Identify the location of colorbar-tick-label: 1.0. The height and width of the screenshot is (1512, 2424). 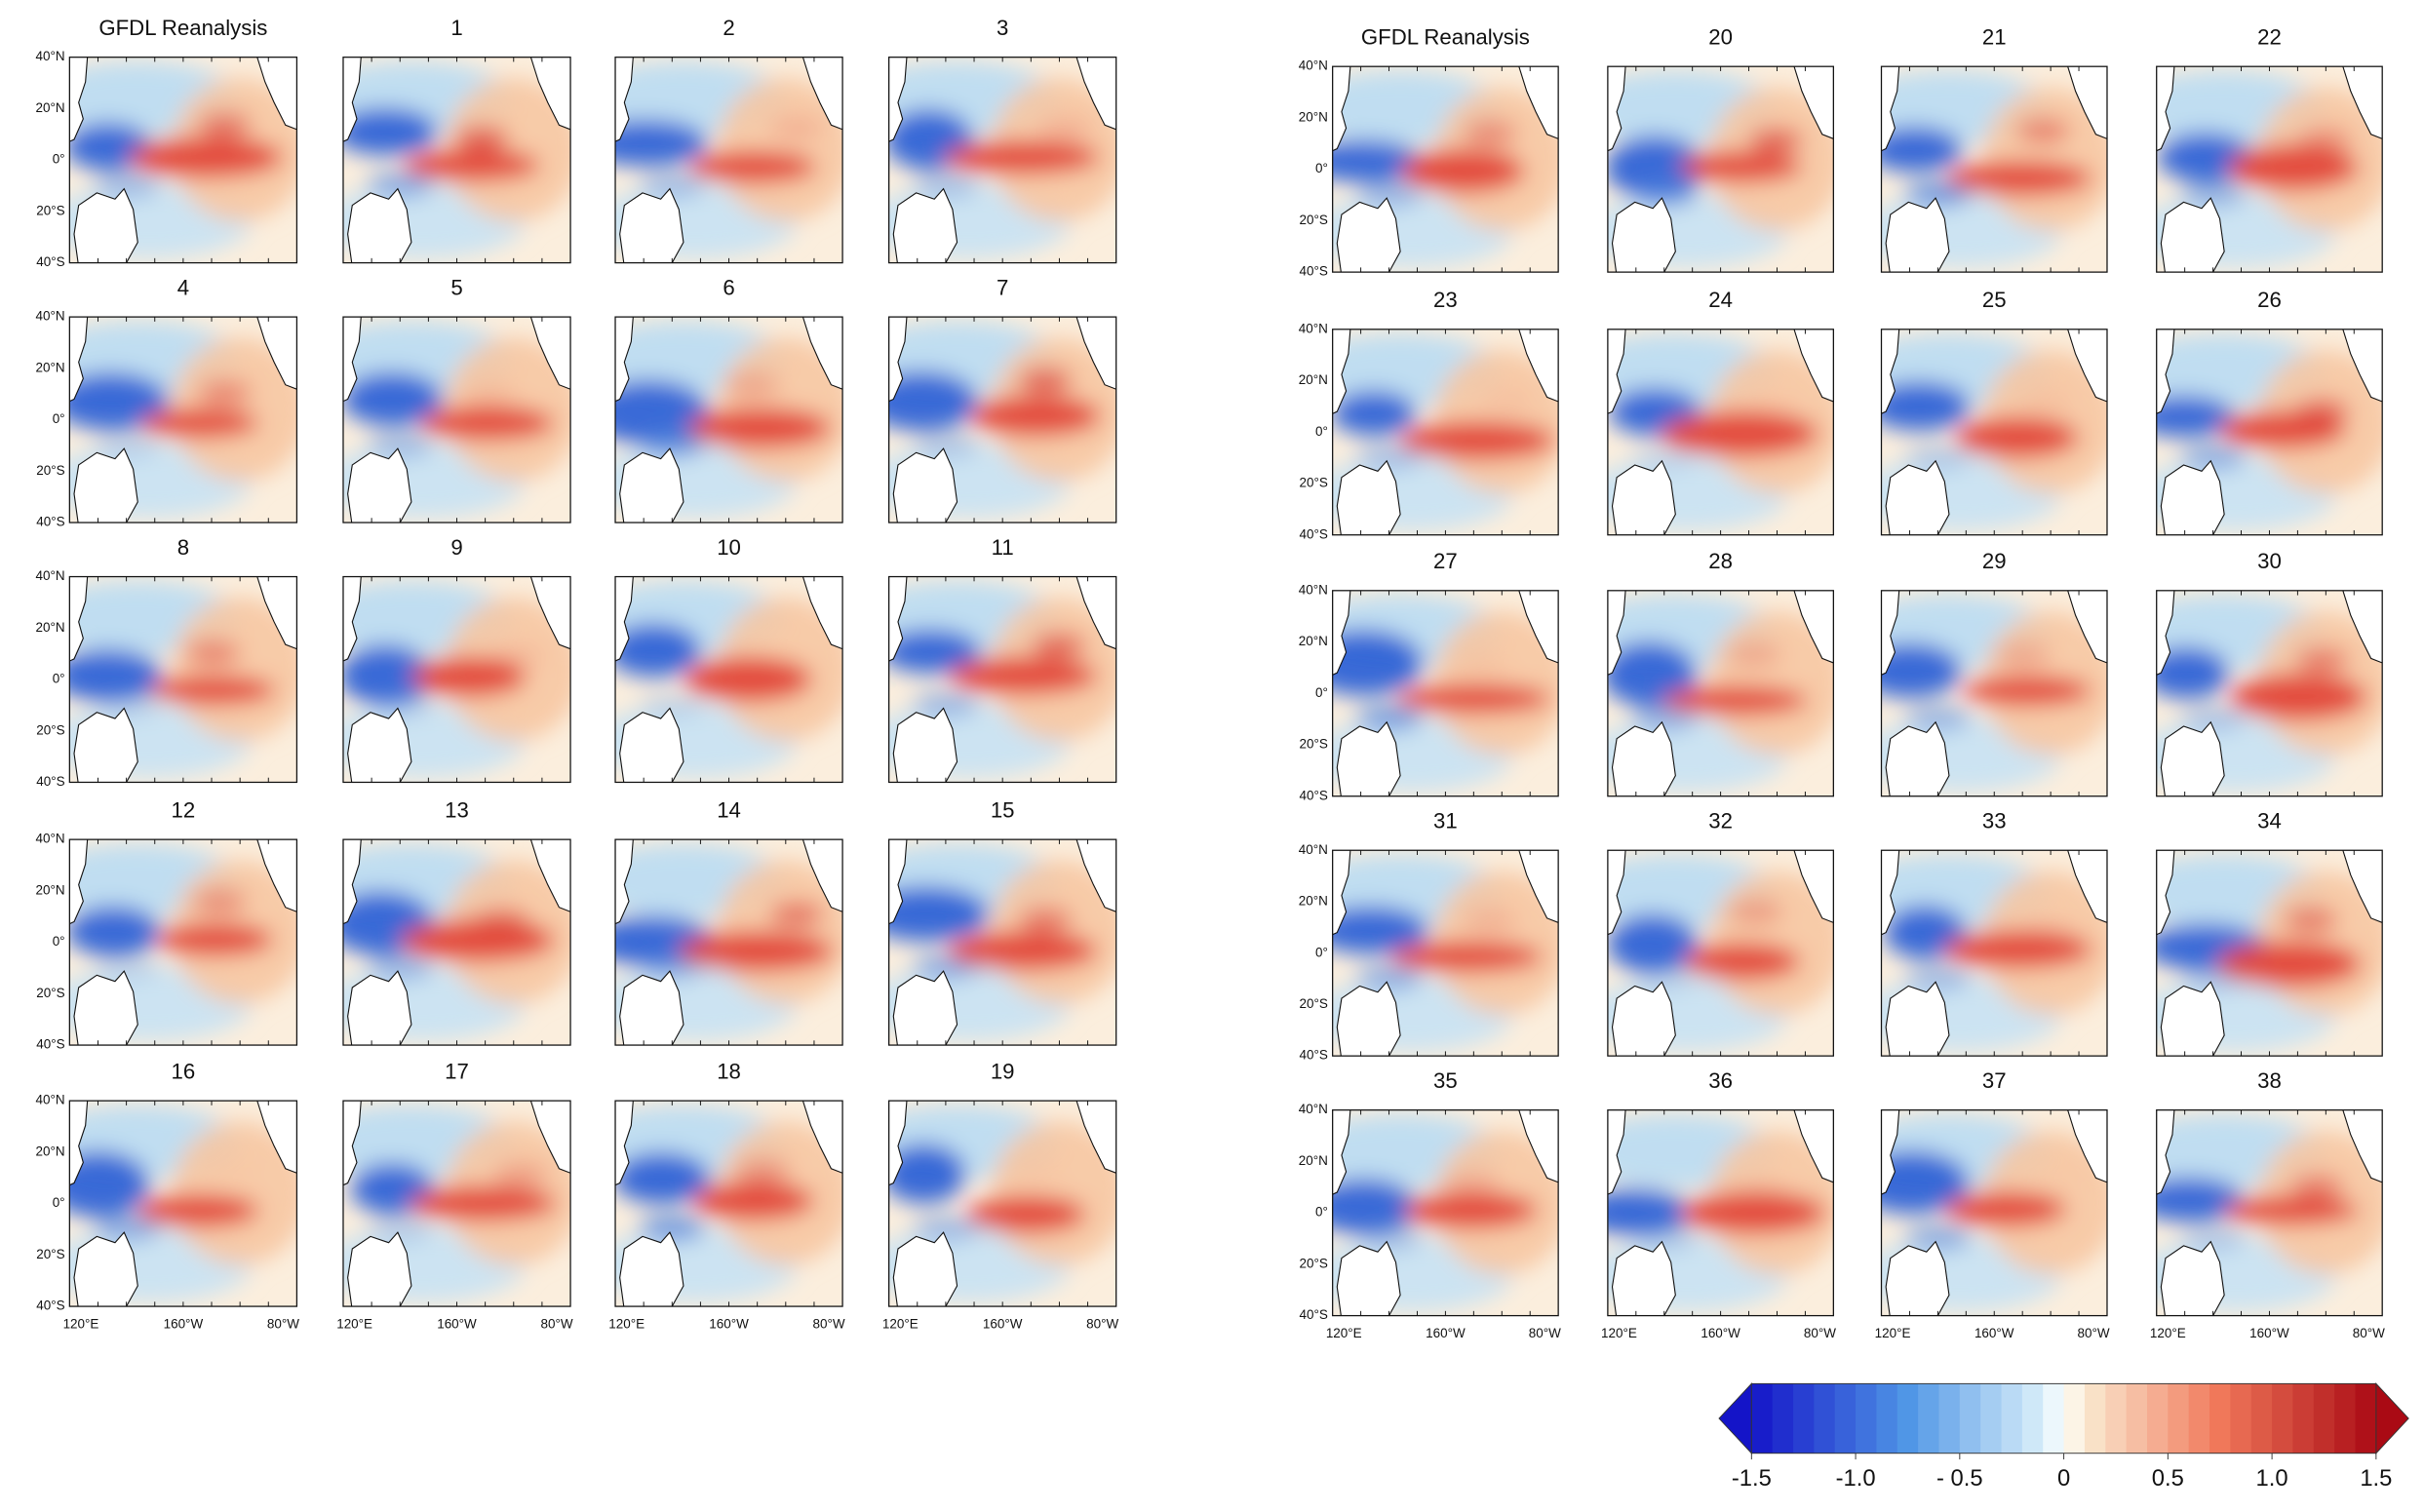
(2272, 1478).